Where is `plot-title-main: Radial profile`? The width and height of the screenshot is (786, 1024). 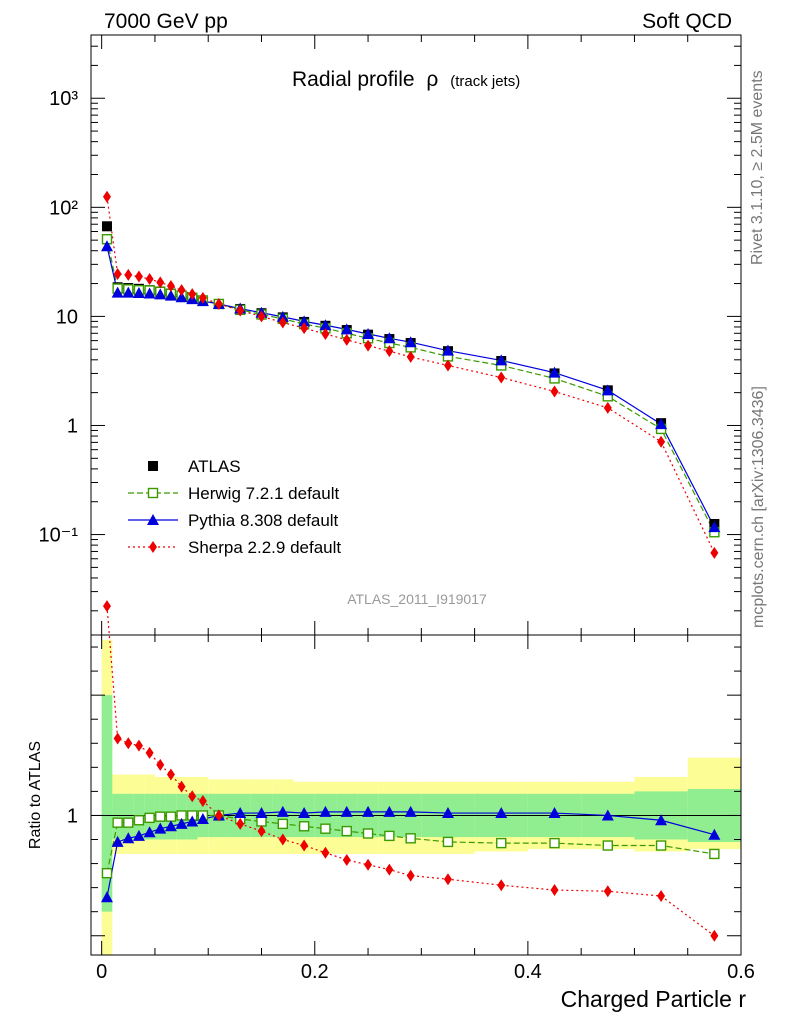 plot-title-main: Radial profile is located at coordinates (353, 79).